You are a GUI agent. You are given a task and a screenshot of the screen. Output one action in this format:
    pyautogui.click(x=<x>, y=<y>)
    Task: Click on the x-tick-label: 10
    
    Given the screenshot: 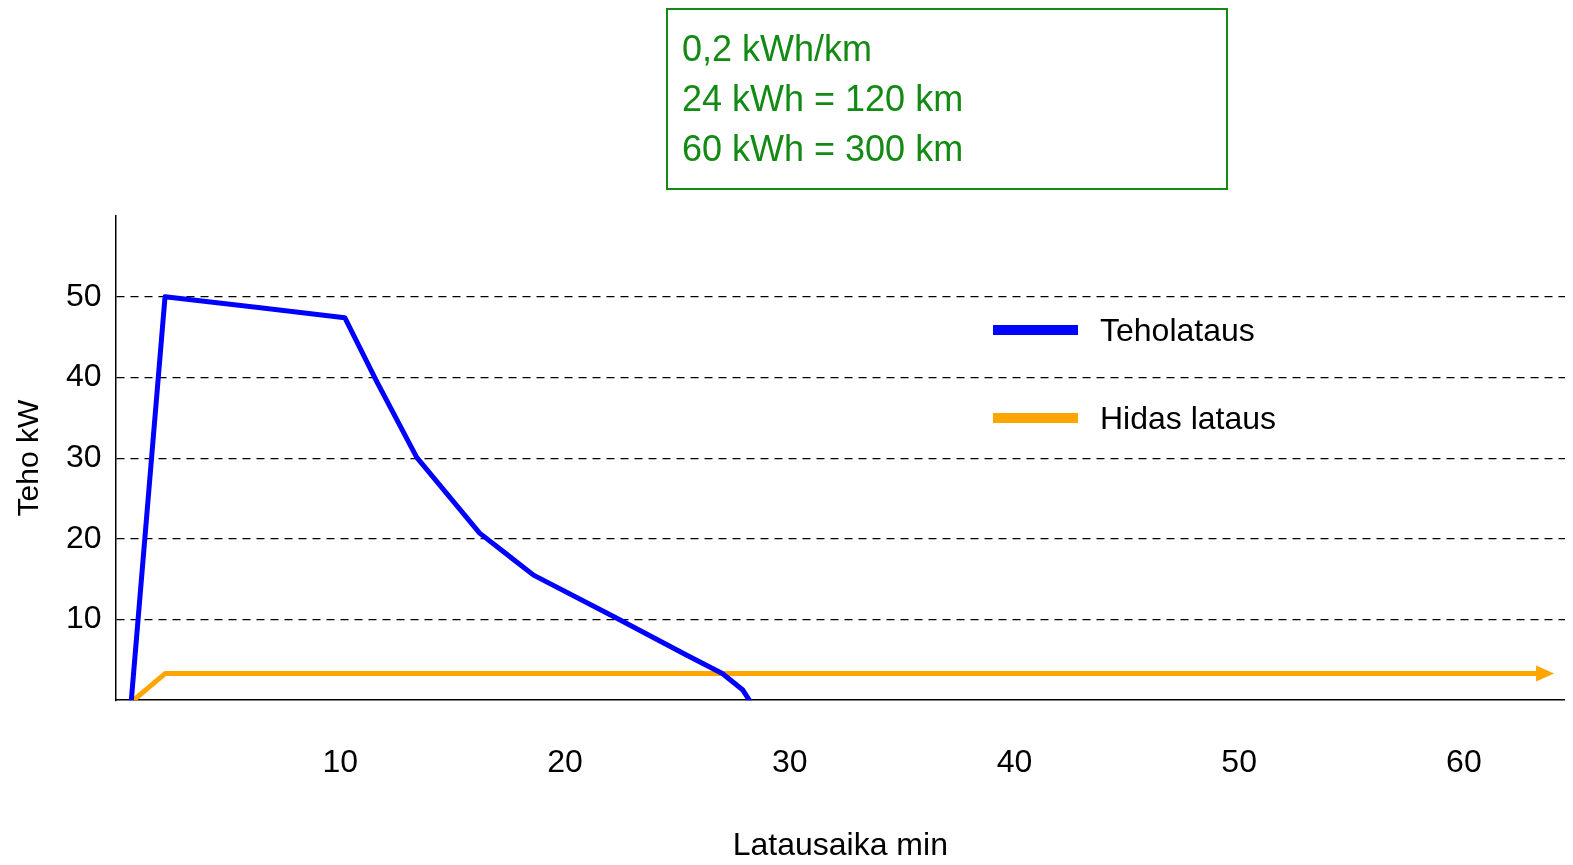 What is the action you would take?
    pyautogui.click(x=340, y=761)
    